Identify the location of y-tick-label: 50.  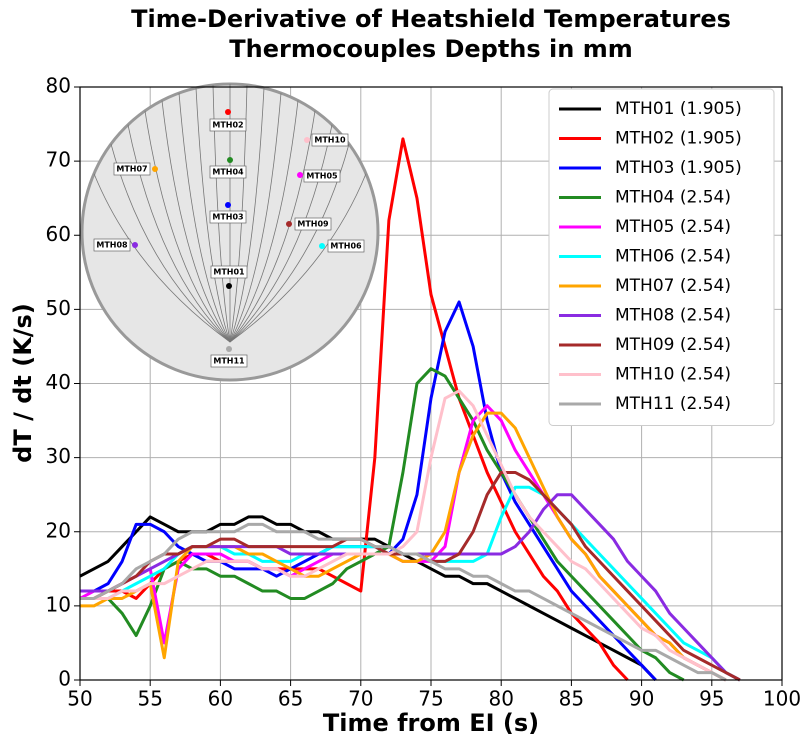
(58, 308).